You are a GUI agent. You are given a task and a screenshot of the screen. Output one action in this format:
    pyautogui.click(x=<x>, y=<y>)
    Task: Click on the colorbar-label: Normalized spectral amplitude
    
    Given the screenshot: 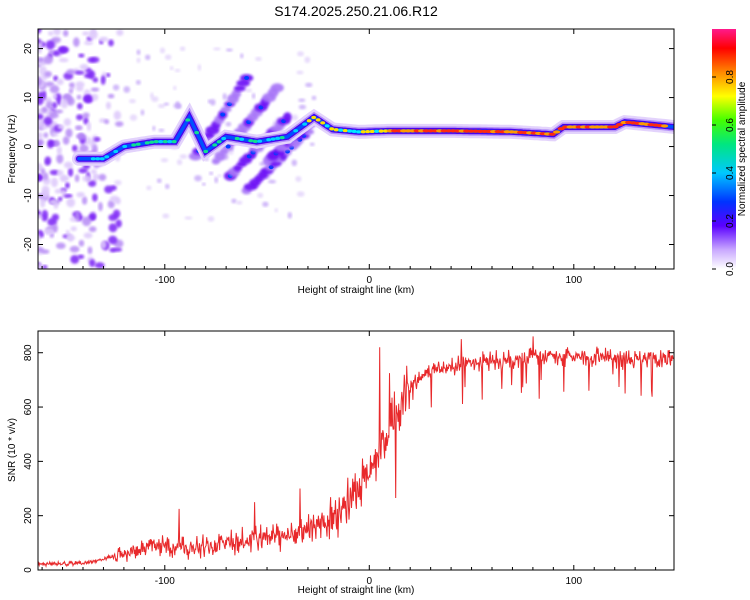 What is the action you would take?
    pyautogui.click(x=742, y=148)
    